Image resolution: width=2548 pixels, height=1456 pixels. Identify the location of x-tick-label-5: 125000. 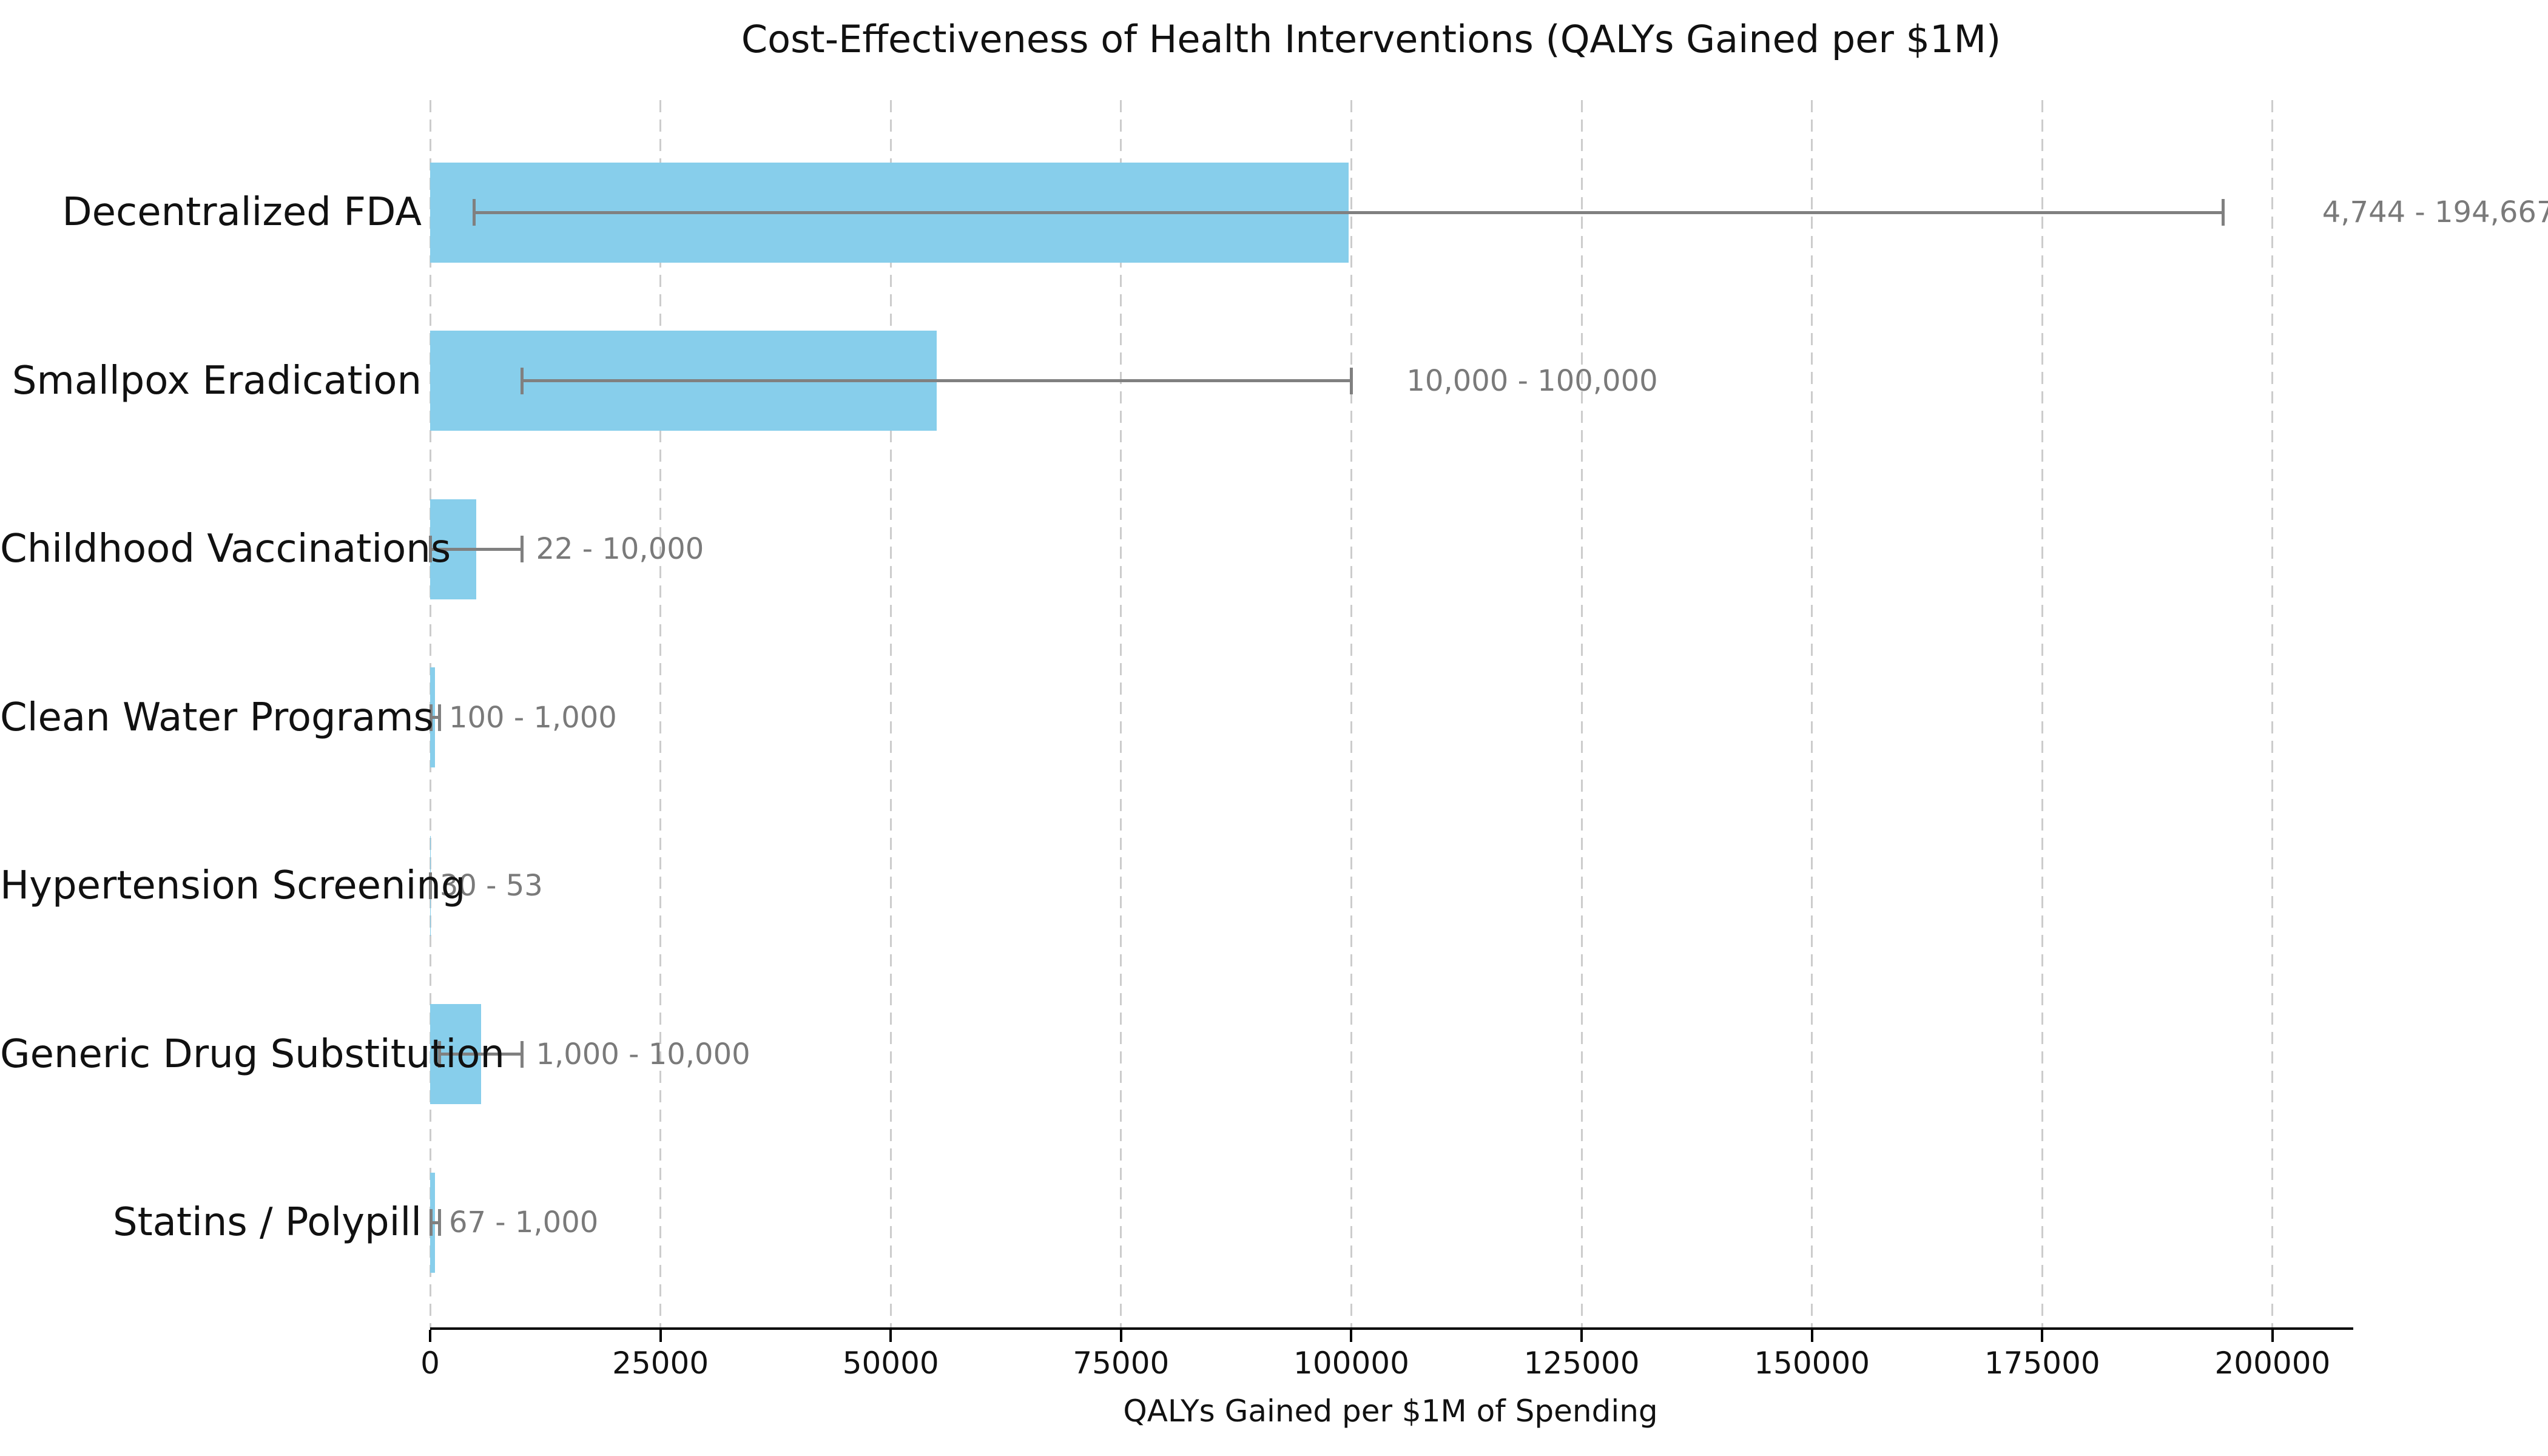
(1581, 1363).